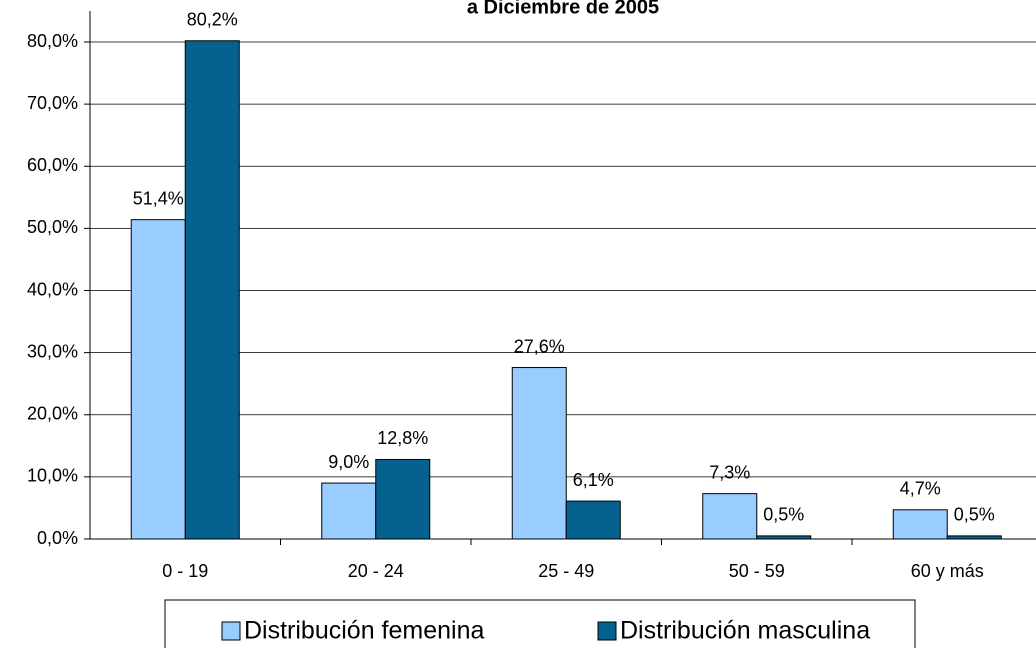  What do you see at coordinates (52, 289) in the screenshot?
I see `y-tick-label: 40,0%` at bounding box center [52, 289].